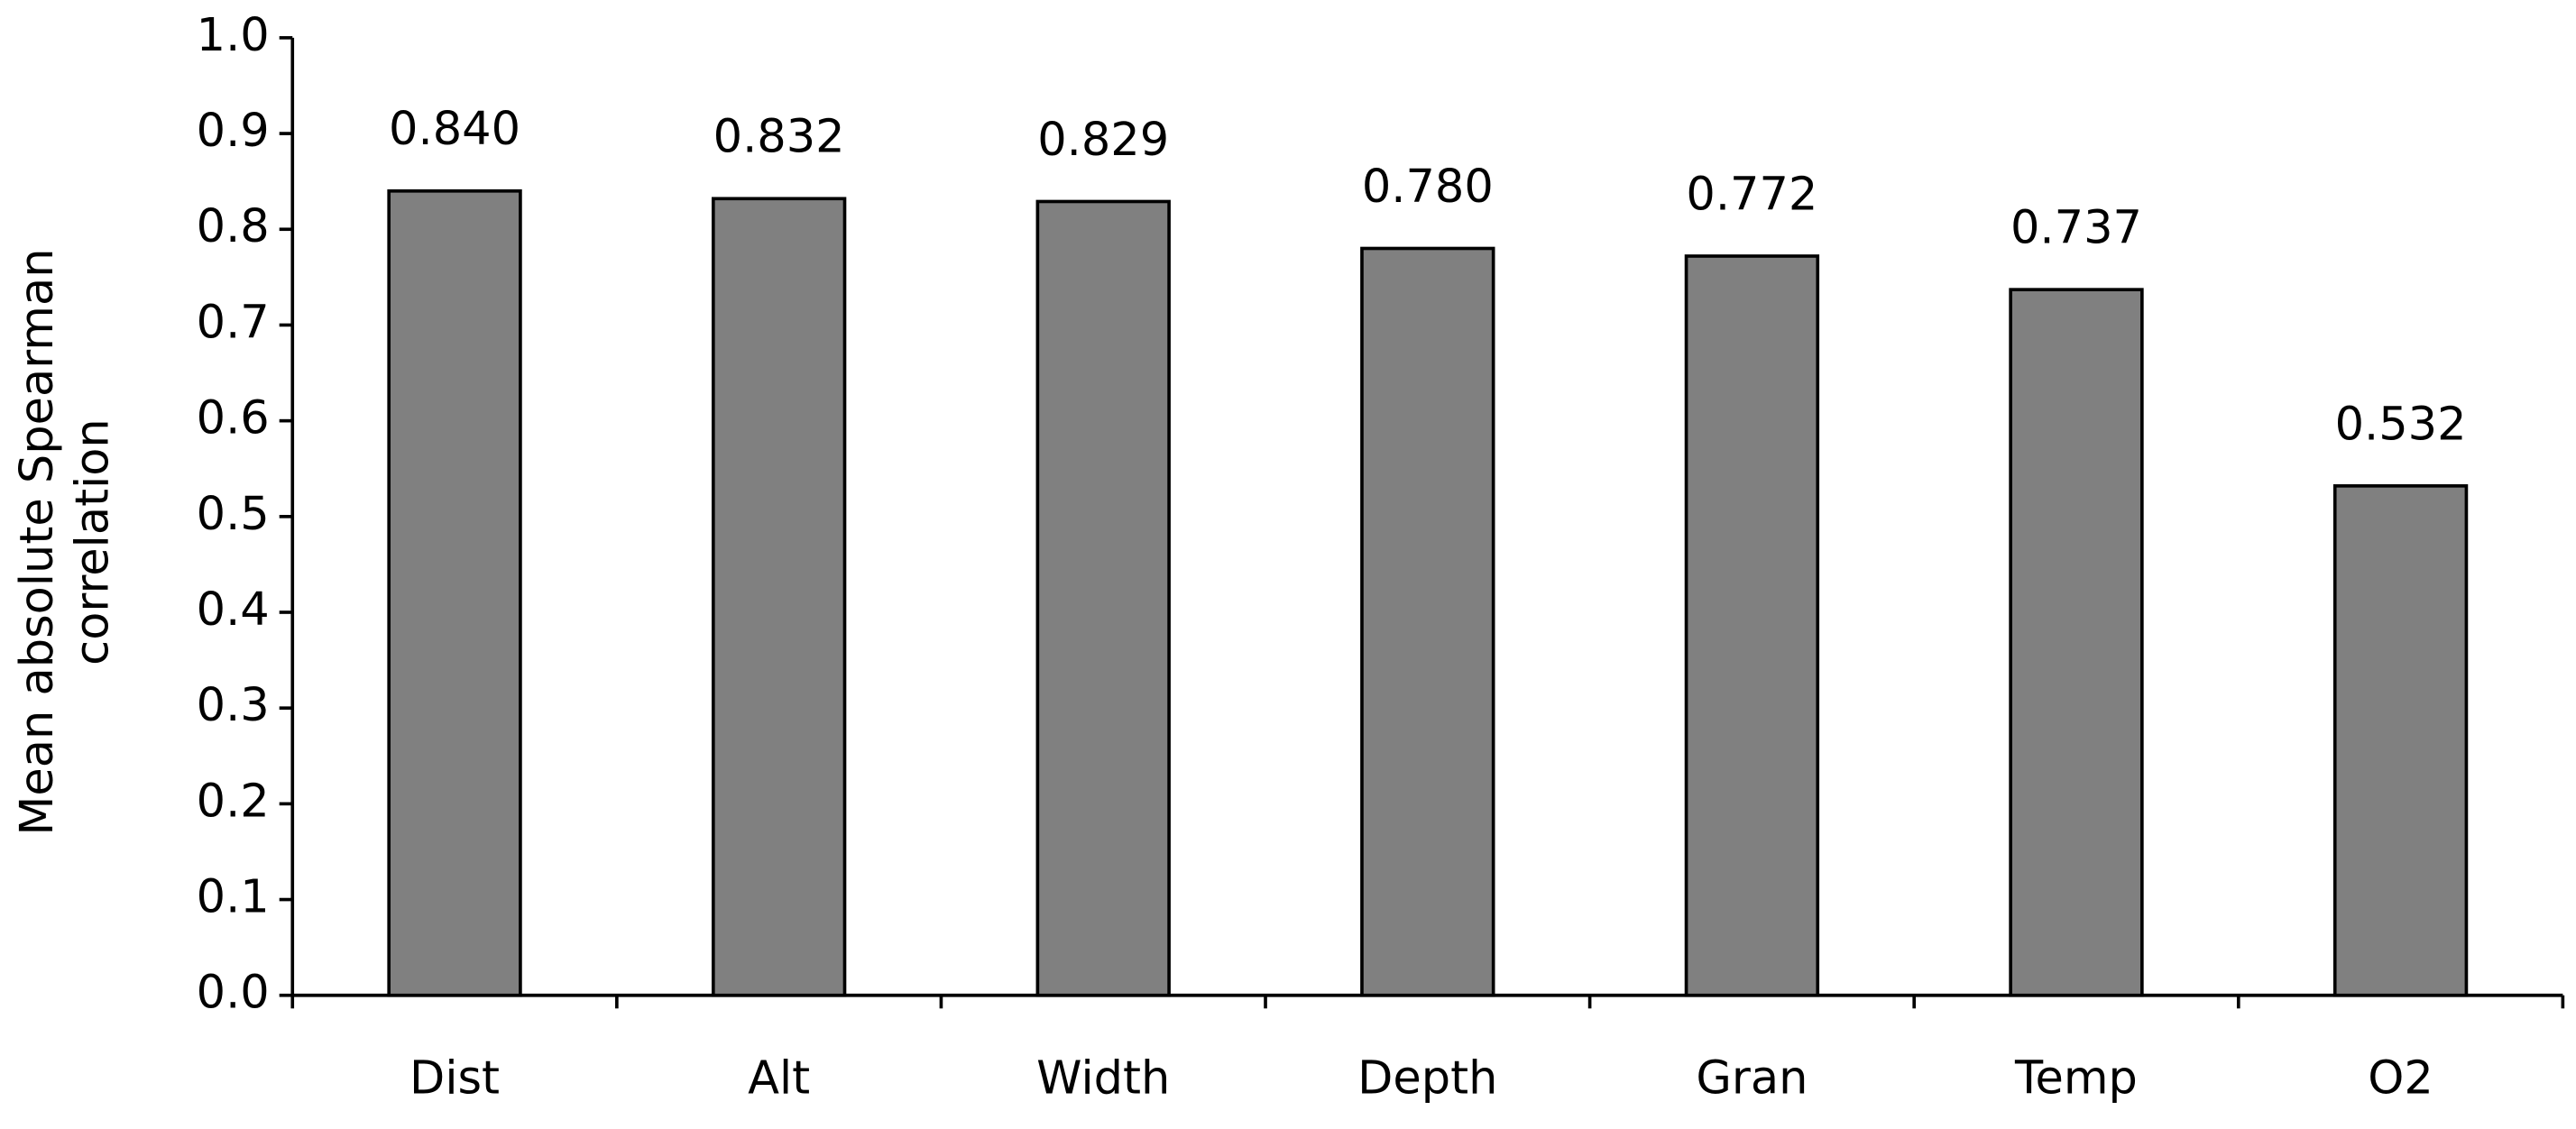 The image size is (2576, 1129). I want to click on x-tick-label: Depth, so click(1427, 1078).